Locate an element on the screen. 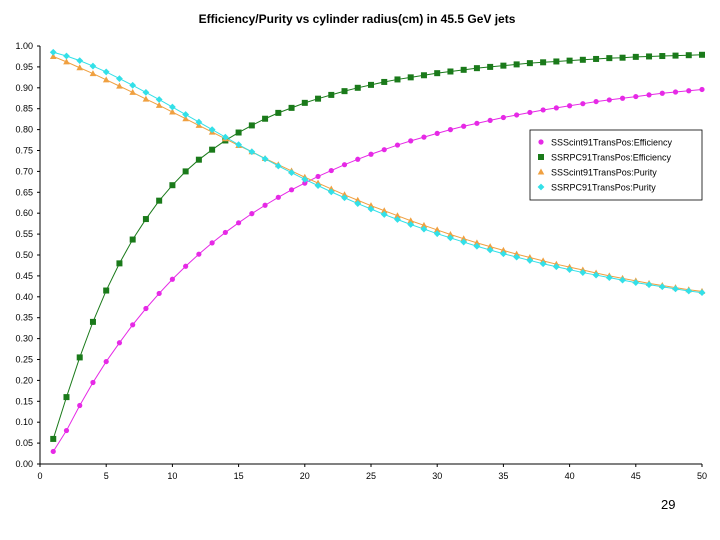  legend-label: SSScint91TransPos:Purity is located at coordinates (604, 173).